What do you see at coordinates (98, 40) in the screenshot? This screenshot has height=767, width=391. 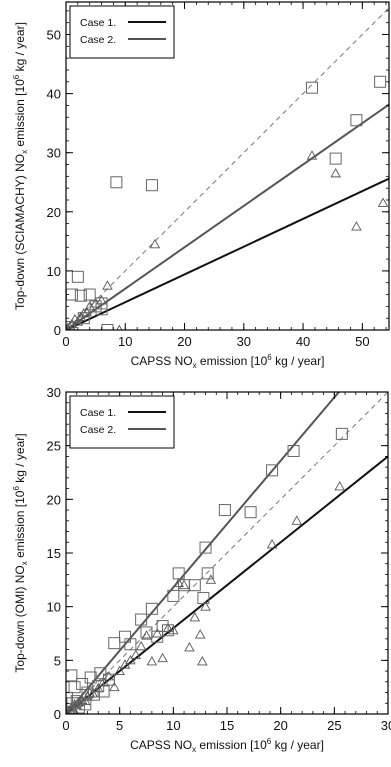 I see `legend-label: Case 2.` at bounding box center [98, 40].